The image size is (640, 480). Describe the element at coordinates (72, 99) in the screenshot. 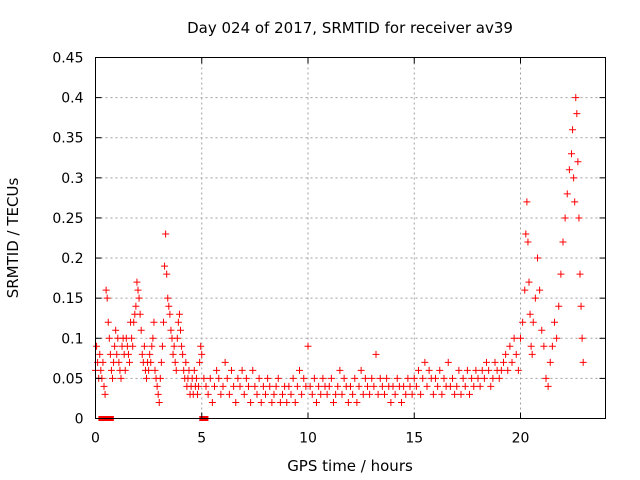

I see `y-tick-label: 0.4` at that location.